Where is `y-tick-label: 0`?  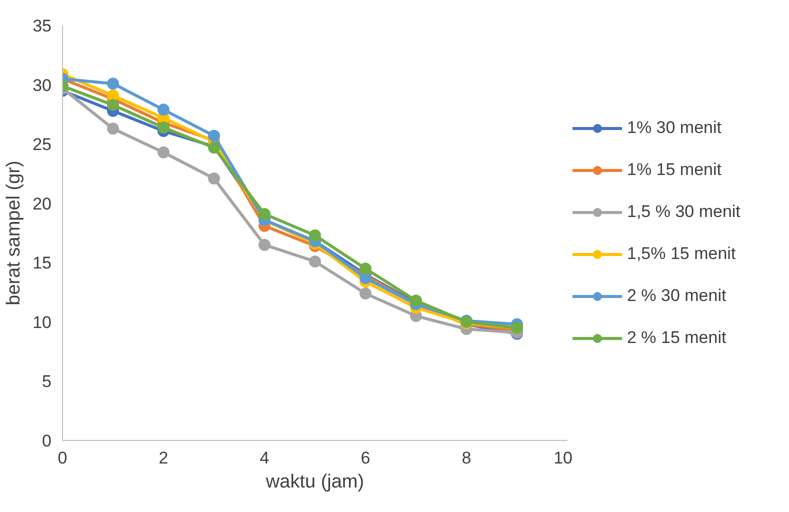
y-tick-label: 0 is located at coordinates (47, 441).